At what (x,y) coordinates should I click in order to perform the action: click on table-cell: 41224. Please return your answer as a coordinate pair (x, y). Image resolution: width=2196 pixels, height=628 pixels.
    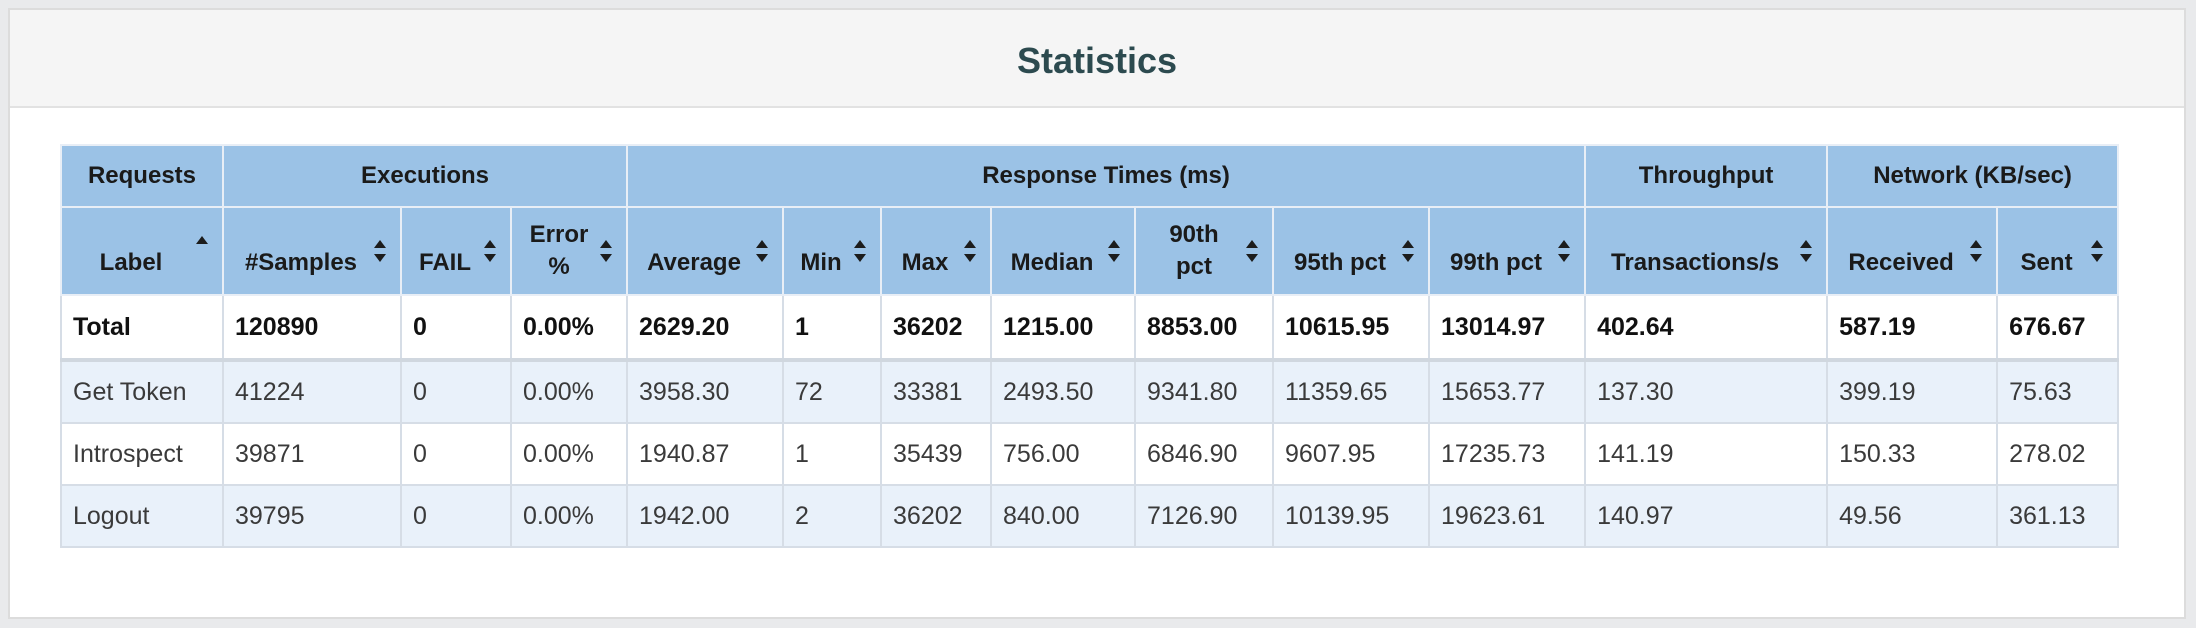
    Looking at the image, I should click on (312, 391).